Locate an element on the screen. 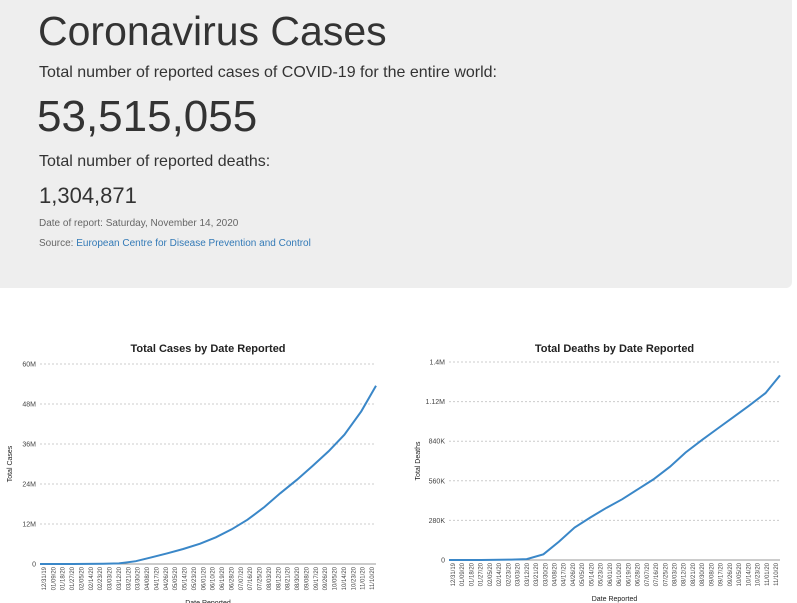 The height and width of the screenshot is (603, 797). total-deaths-value: 1,304,871 is located at coordinates (88, 195).